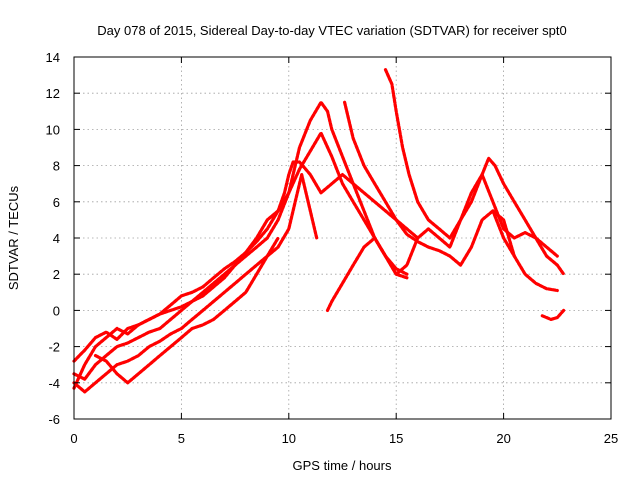 This screenshot has height=480, width=640. What do you see at coordinates (53, 57) in the screenshot?
I see `y-tick-label: 14` at bounding box center [53, 57].